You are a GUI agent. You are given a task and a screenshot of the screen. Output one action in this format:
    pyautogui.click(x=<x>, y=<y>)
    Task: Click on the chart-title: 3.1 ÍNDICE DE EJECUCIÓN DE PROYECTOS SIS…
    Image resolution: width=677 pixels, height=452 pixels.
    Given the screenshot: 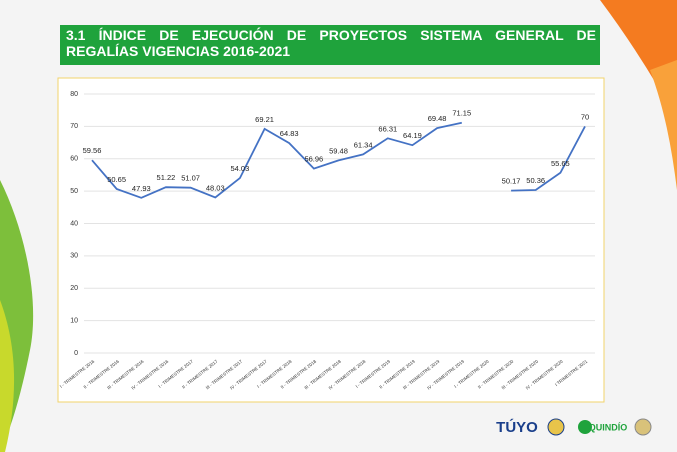 What is the action you would take?
    pyautogui.click(x=331, y=43)
    